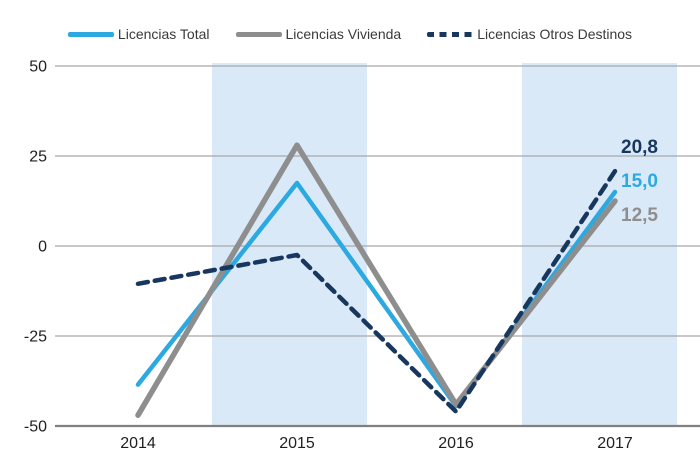 The width and height of the screenshot is (700, 455). Describe the element at coordinates (639, 215) in the screenshot. I see `end-value-label-12-5: 12,5` at that location.